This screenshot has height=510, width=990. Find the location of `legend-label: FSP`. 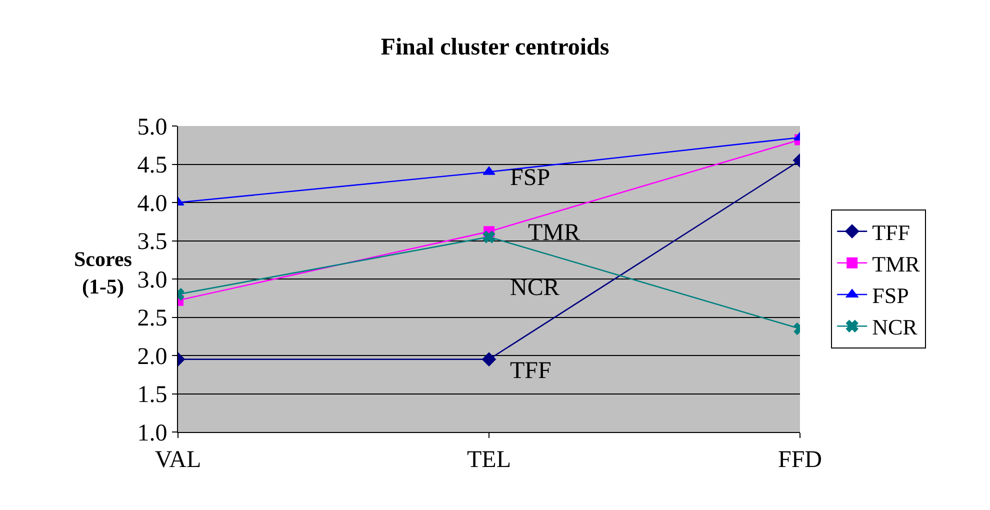

legend-label: FSP is located at coordinates (890, 295).